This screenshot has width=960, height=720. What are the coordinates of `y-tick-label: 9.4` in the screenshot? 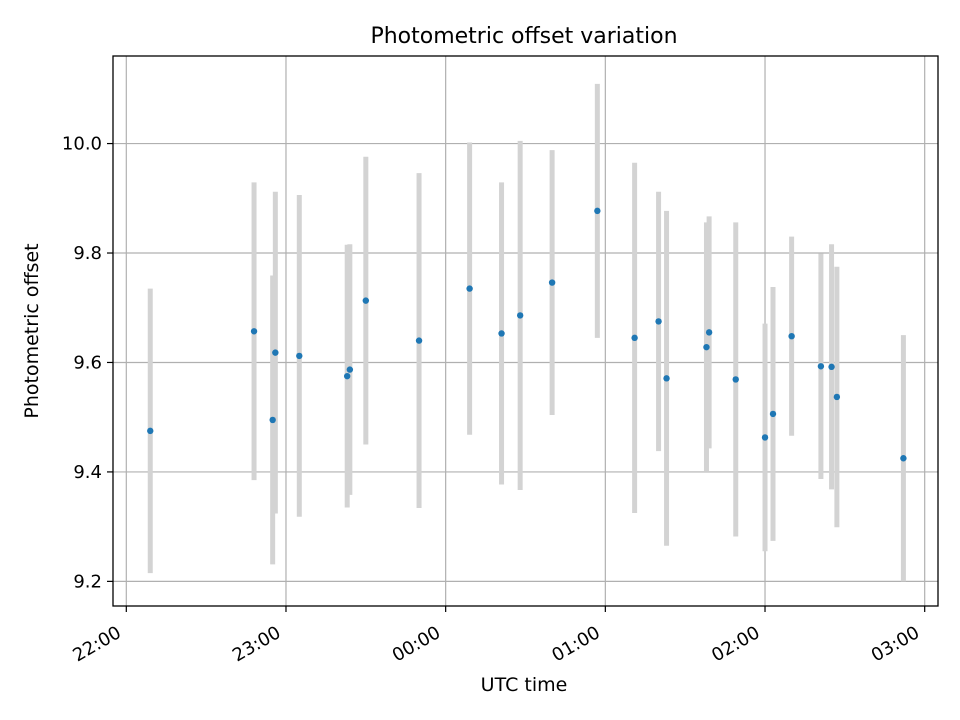 It's located at (87, 472).